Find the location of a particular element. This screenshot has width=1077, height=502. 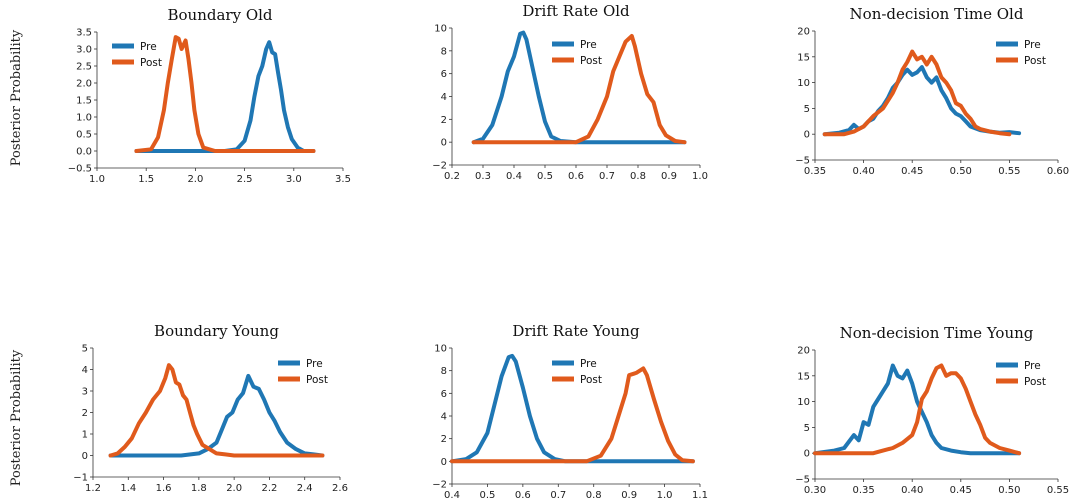

x-tick-label: 1.0 is located at coordinates (700, 176).